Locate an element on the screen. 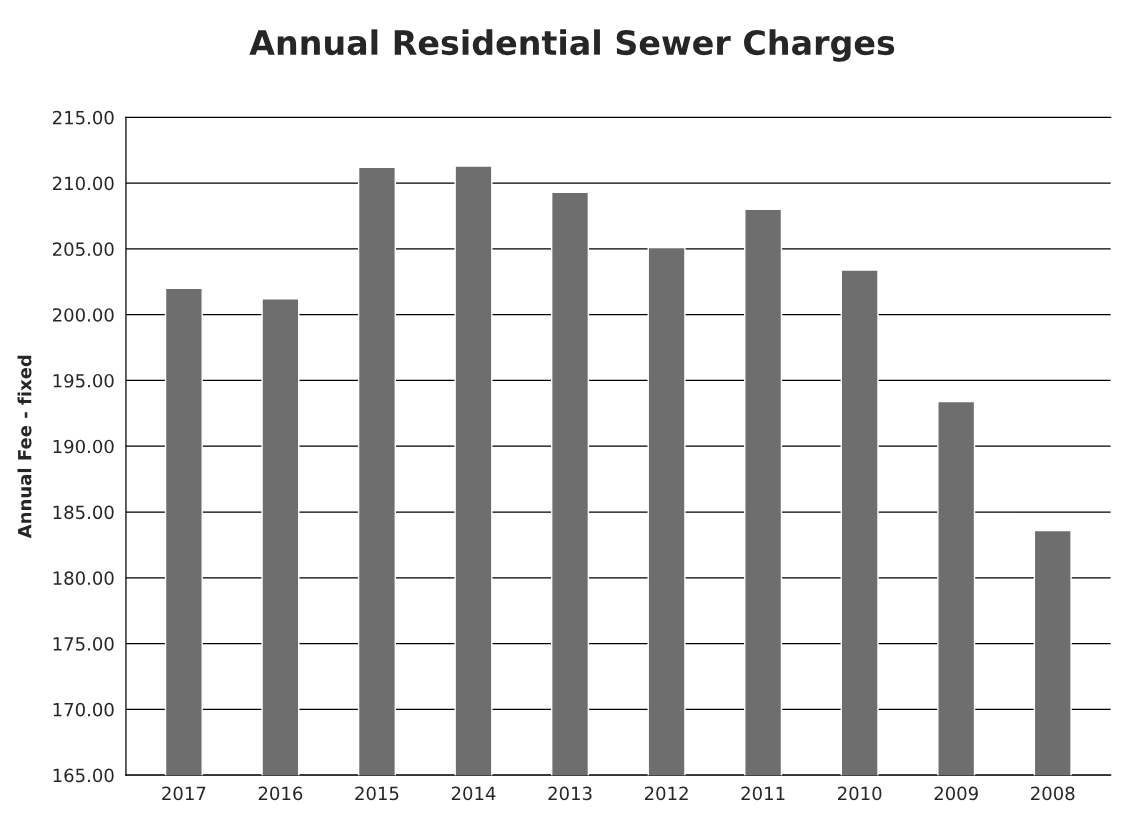 The width and height of the screenshot is (1145, 838). chart-title: Annual Residential Sewer Charges is located at coordinates (572, 45).